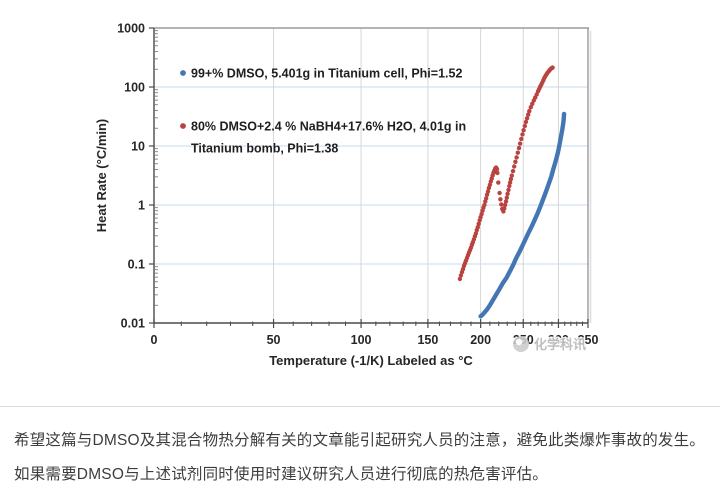 The height and width of the screenshot is (502, 720). Describe the element at coordinates (480, 340) in the screenshot. I see `x-tick-label: 200` at that location.